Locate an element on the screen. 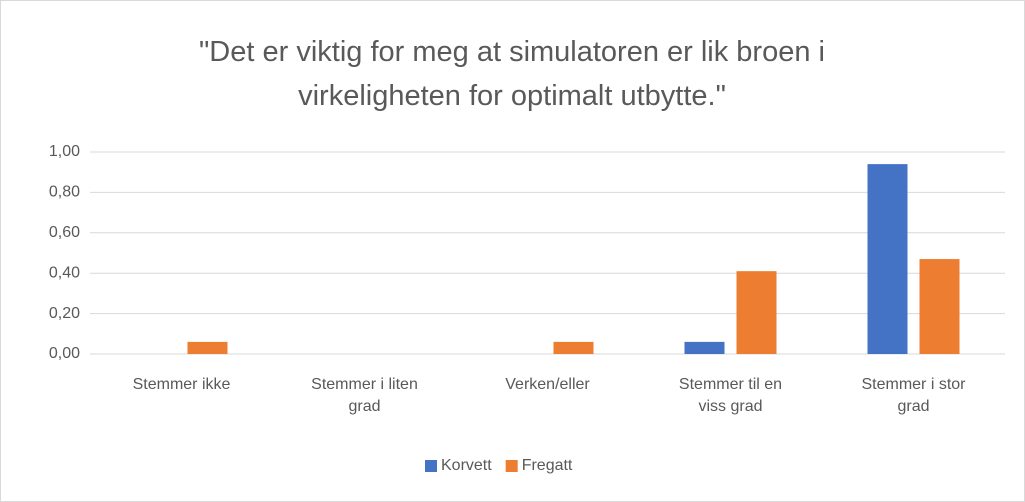  y-tick-label: 0,40 is located at coordinates (64, 272).